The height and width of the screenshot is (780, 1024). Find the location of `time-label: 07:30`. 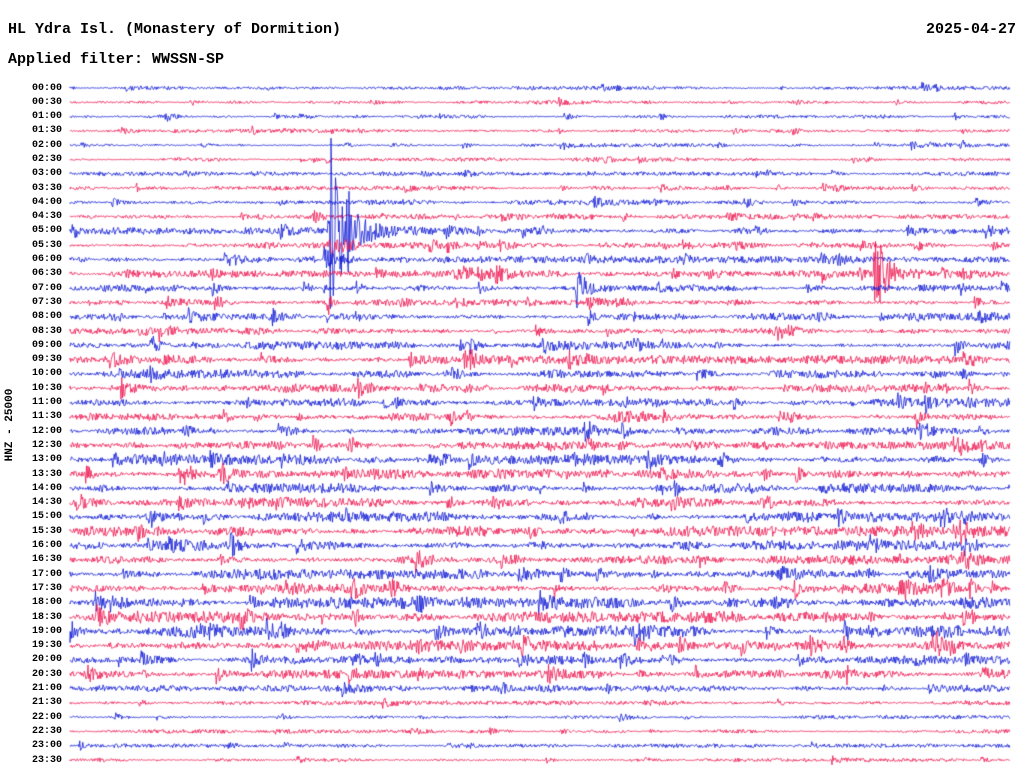

time-label: 07:30 is located at coordinates (46, 302).